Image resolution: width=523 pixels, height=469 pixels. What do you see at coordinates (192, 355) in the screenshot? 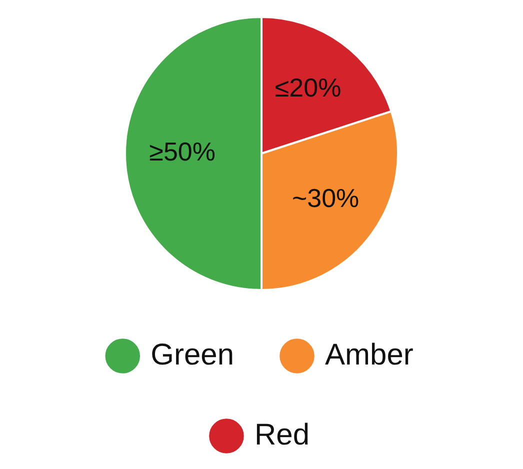
I see `legend-label: Green` at bounding box center [192, 355].